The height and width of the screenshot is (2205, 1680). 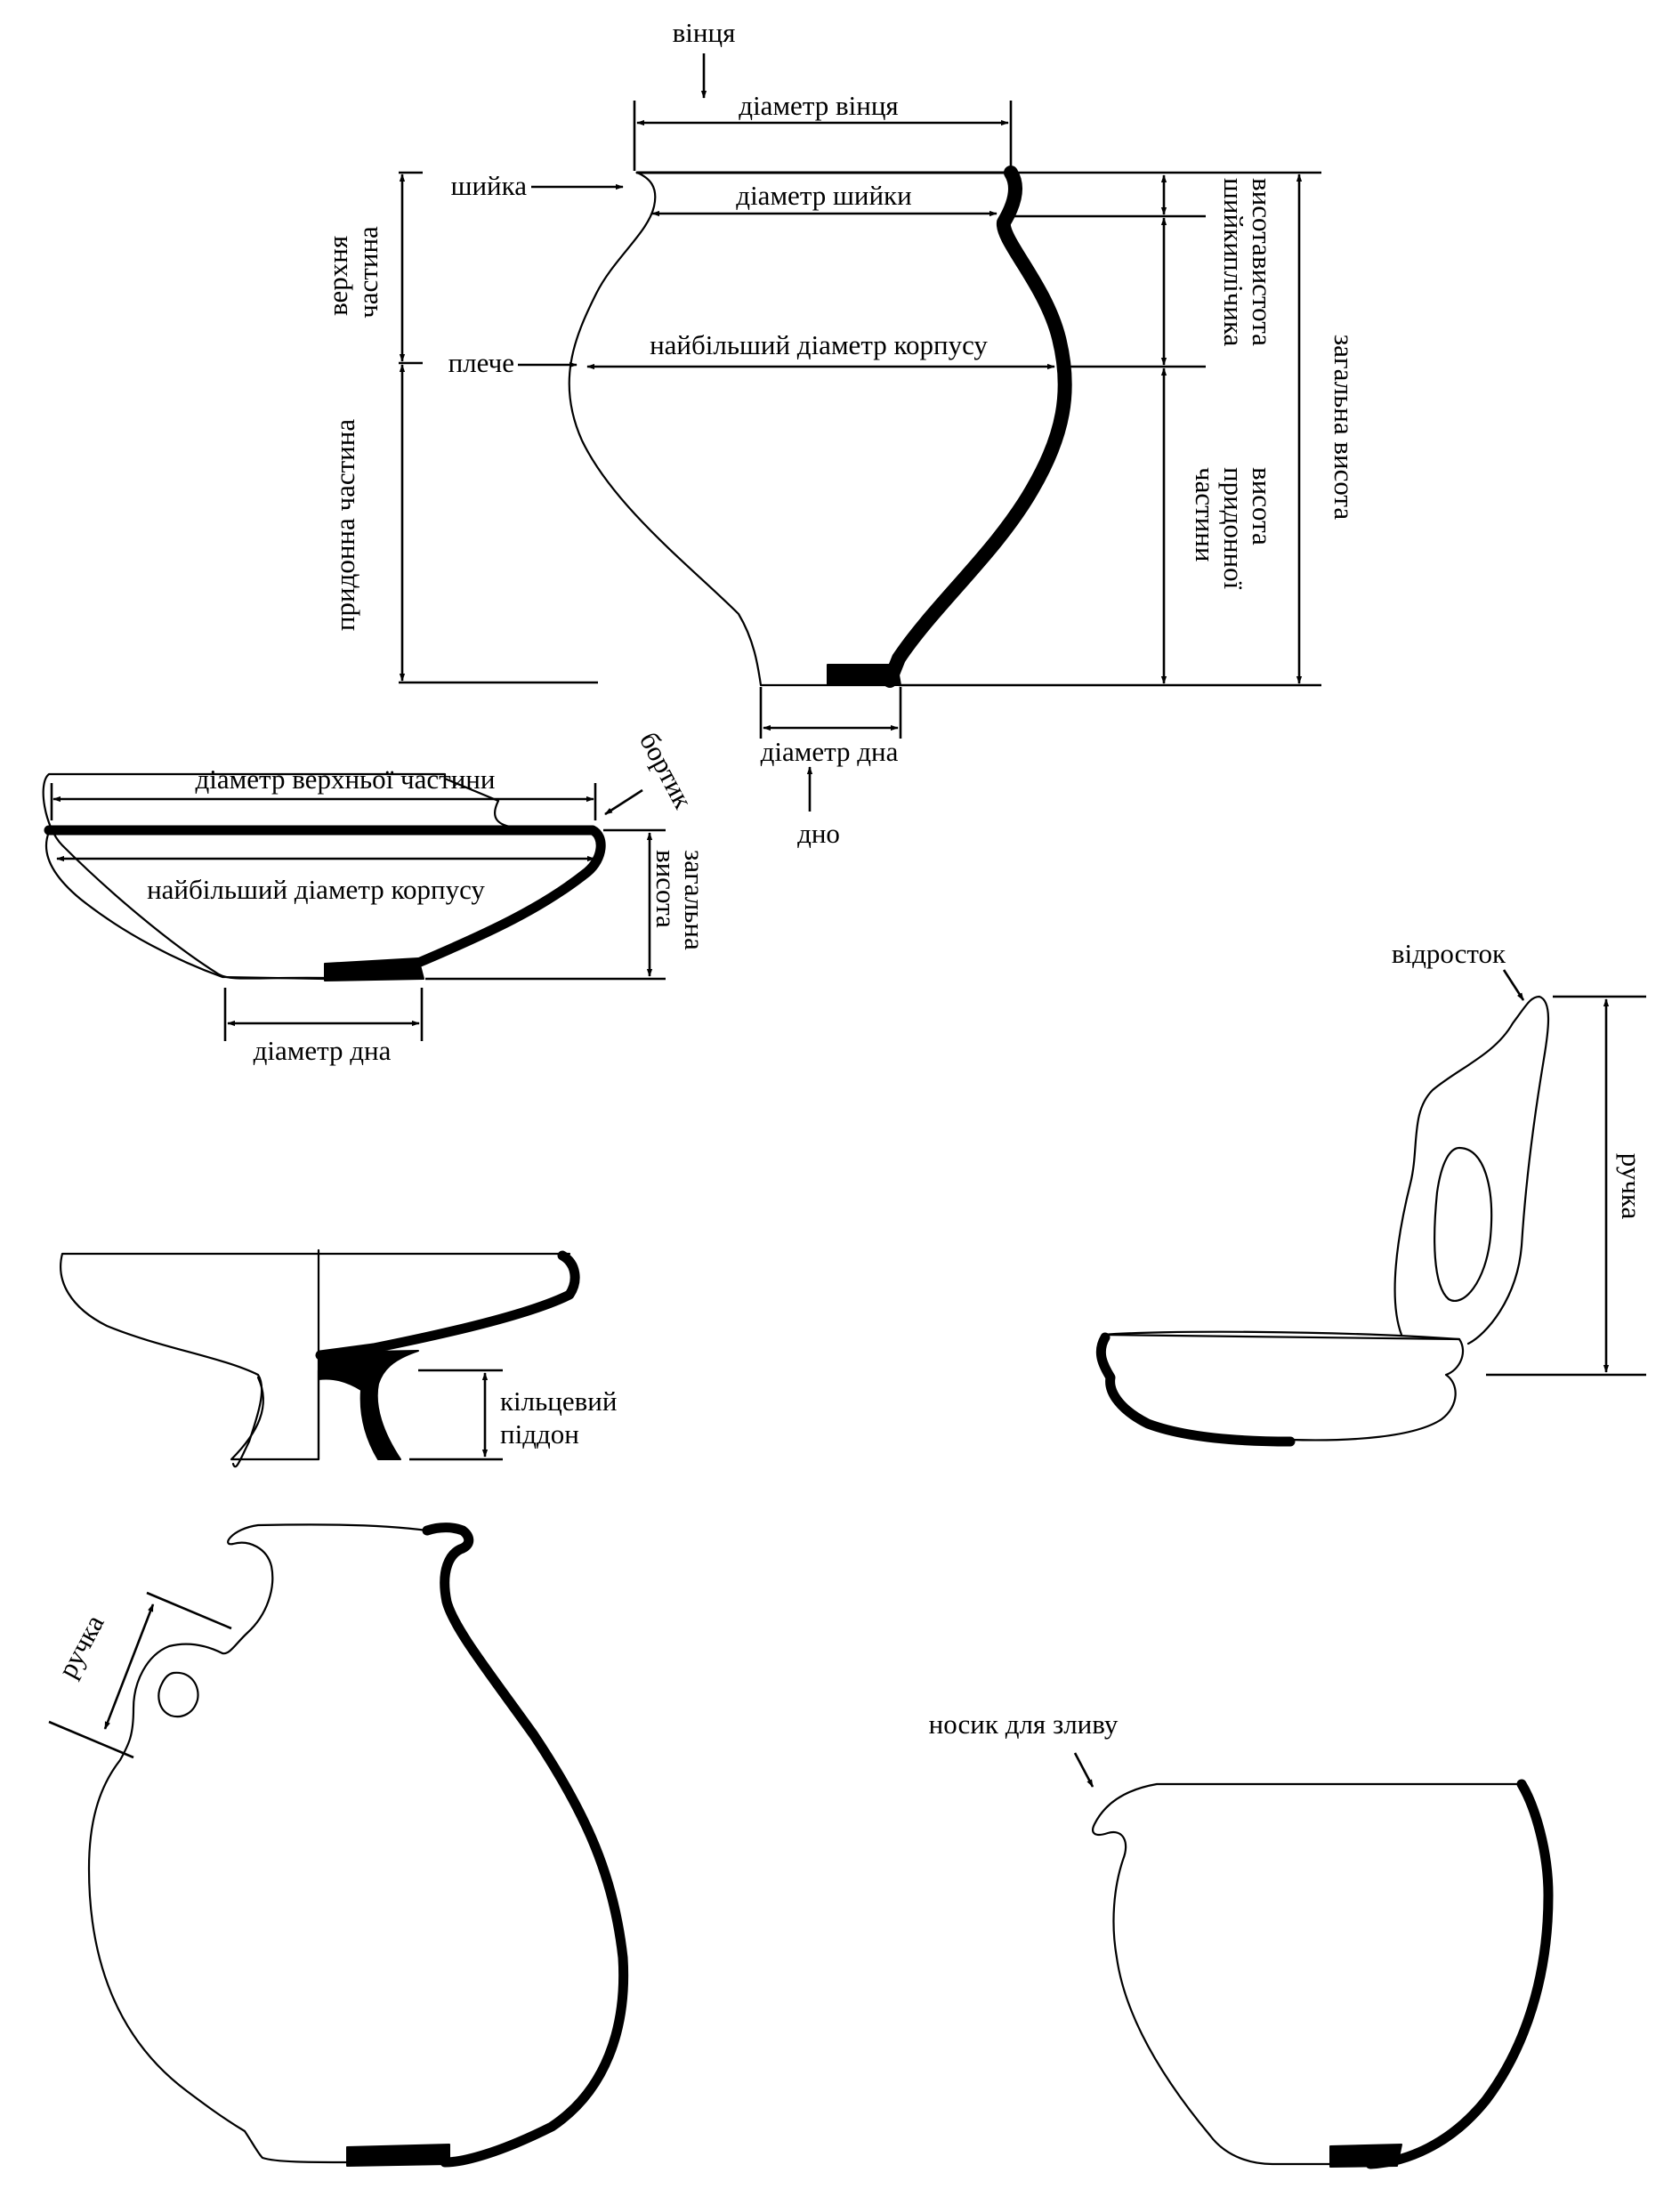 What do you see at coordinates (1281, 1337) in the screenshot?
I see `cup-rim-line` at bounding box center [1281, 1337].